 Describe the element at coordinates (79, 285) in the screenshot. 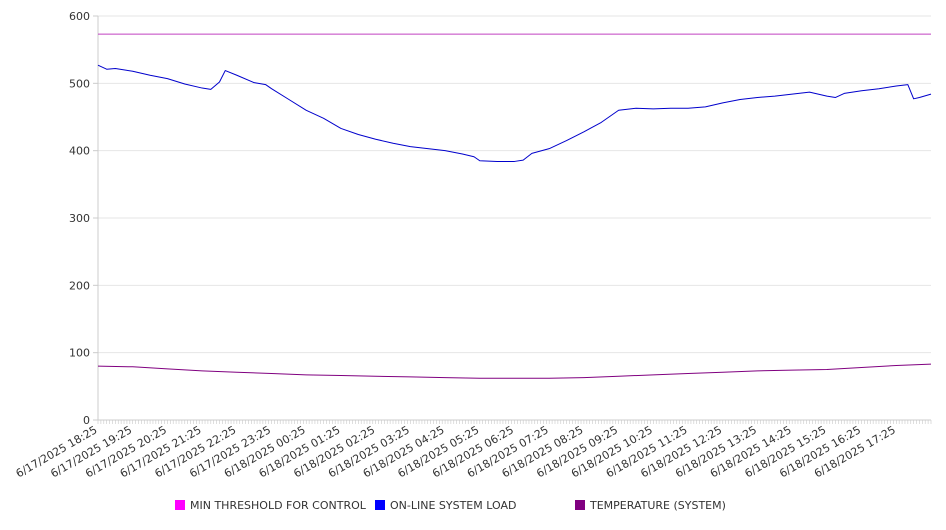

I see `y-tick-label: 200` at that location.